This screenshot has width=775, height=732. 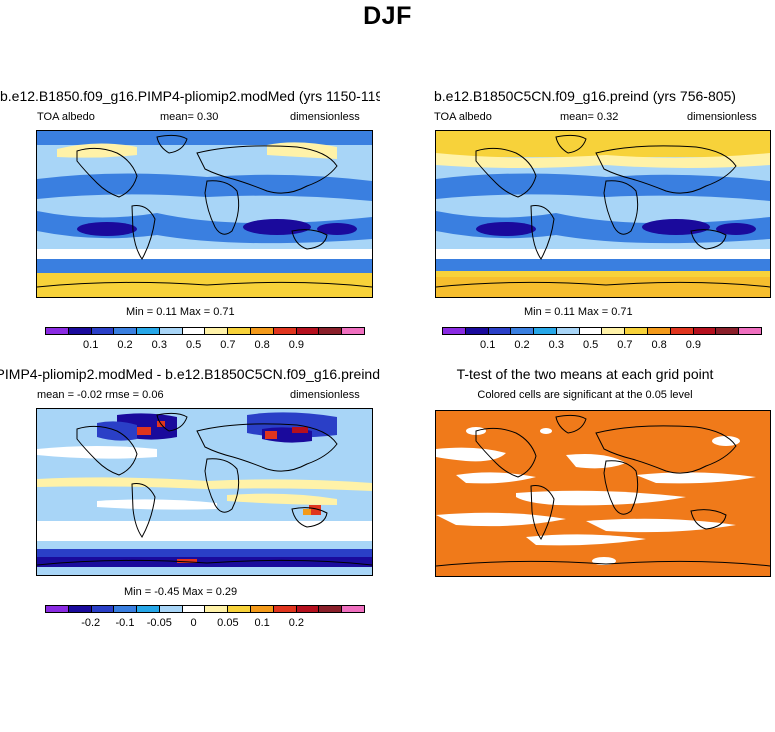 What do you see at coordinates (387, 16) in the screenshot?
I see `figure-title: DJF` at bounding box center [387, 16].